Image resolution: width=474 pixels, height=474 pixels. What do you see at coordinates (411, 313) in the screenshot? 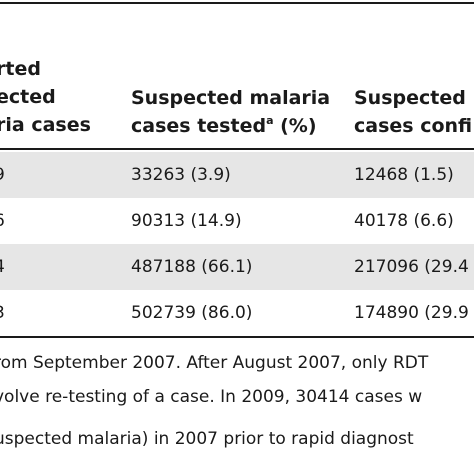
I see `cell-confirmed: 174890 (29.9` at bounding box center [411, 313].